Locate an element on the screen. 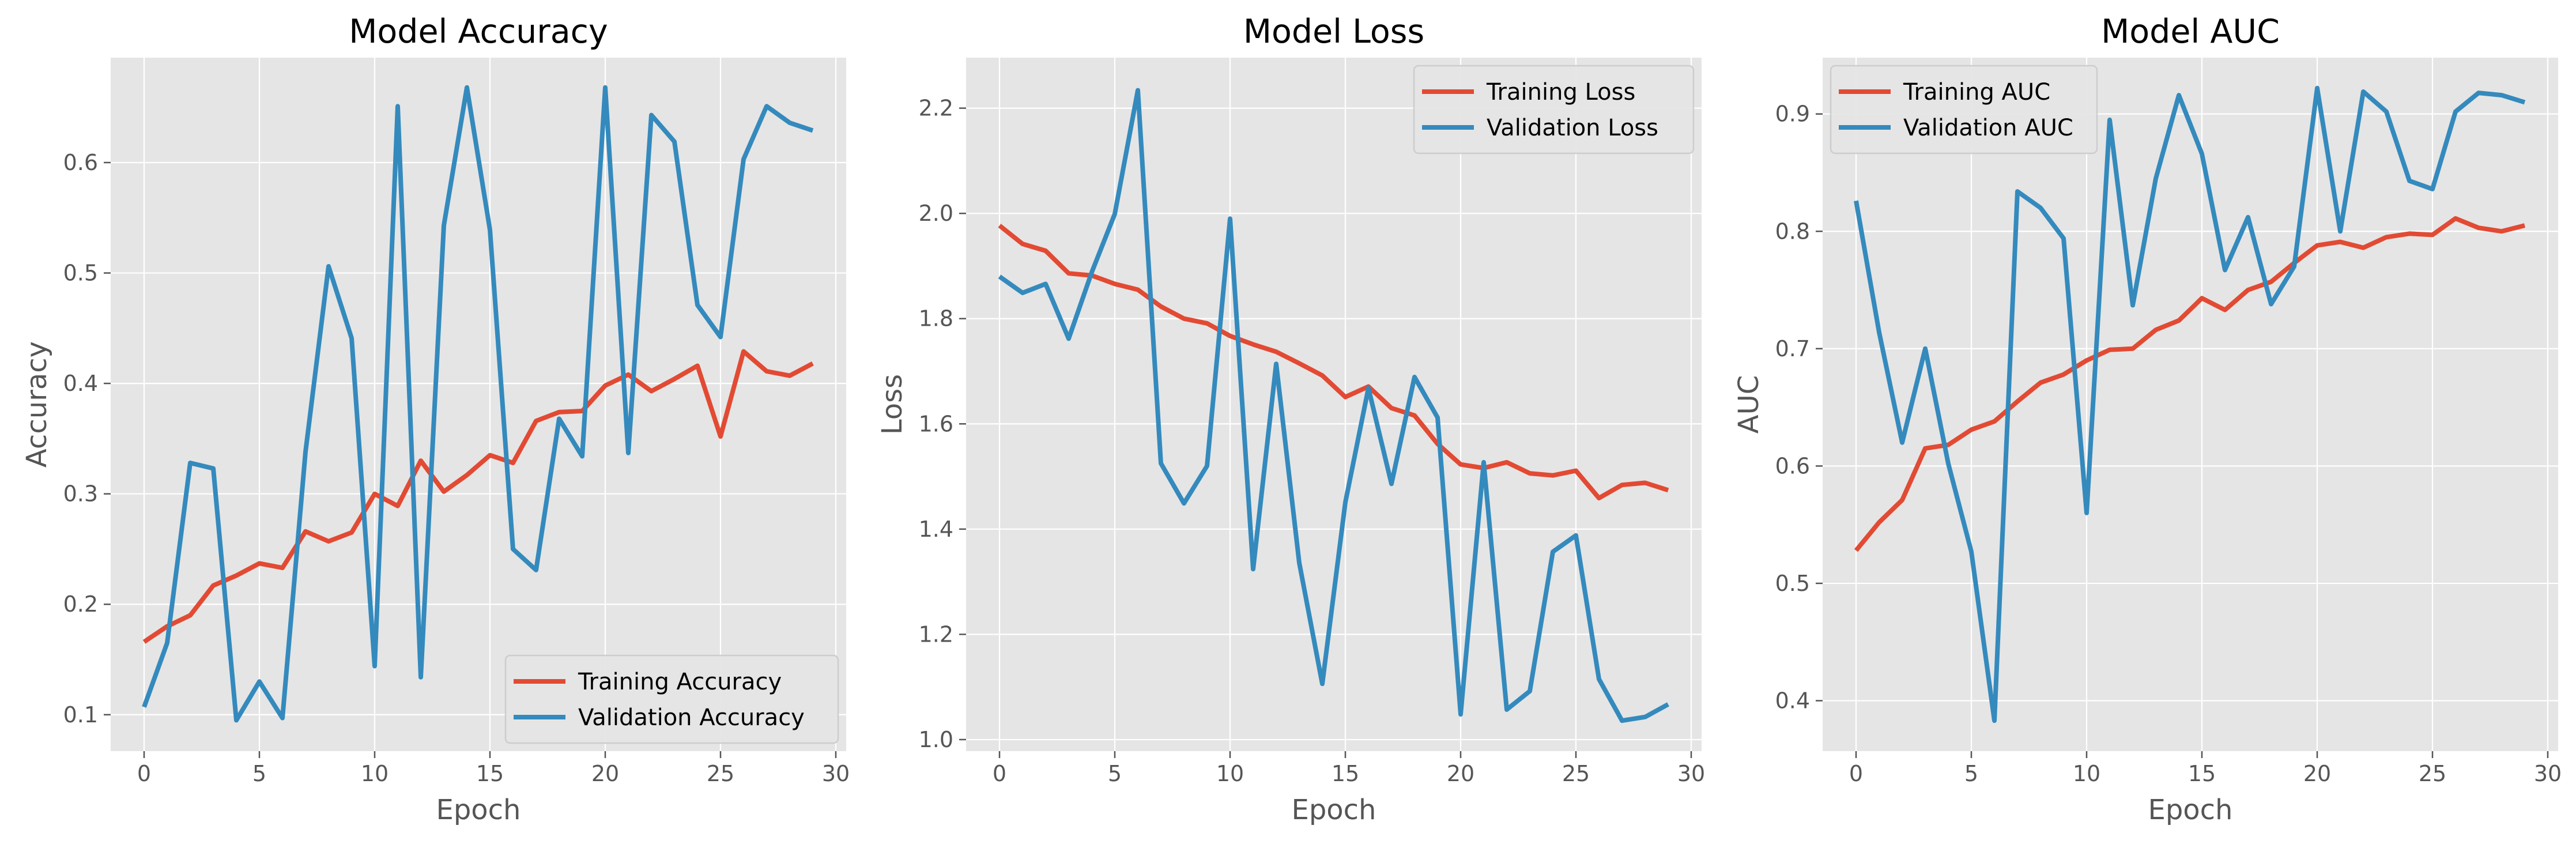 Image resolution: width=2576 pixels, height=848 pixels. chart-title: Model AUC is located at coordinates (2190, 32).